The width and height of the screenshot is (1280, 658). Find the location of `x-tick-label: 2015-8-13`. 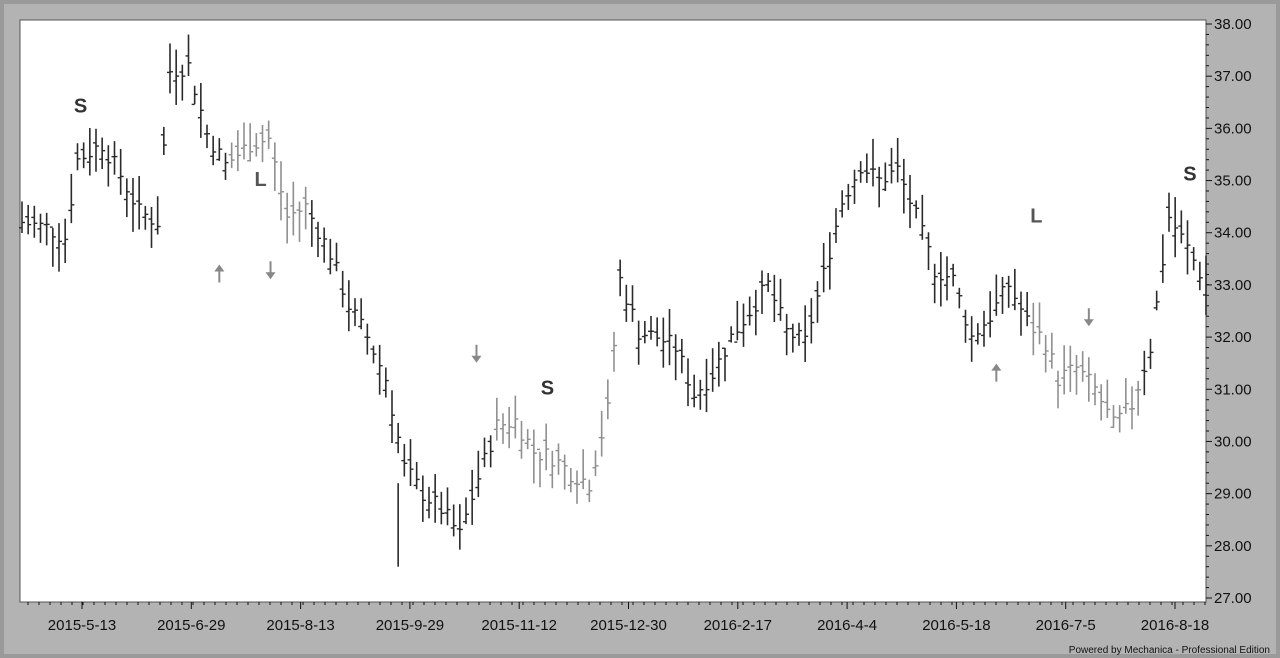

x-tick-label: 2015-8-13 is located at coordinates (300, 625).